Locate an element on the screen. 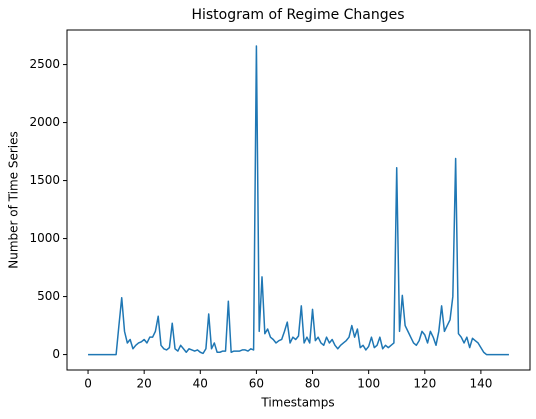 Image resolution: width=536 pixels, height=419 pixels. x-tick-label: 100 is located at coordinates (368, 384).